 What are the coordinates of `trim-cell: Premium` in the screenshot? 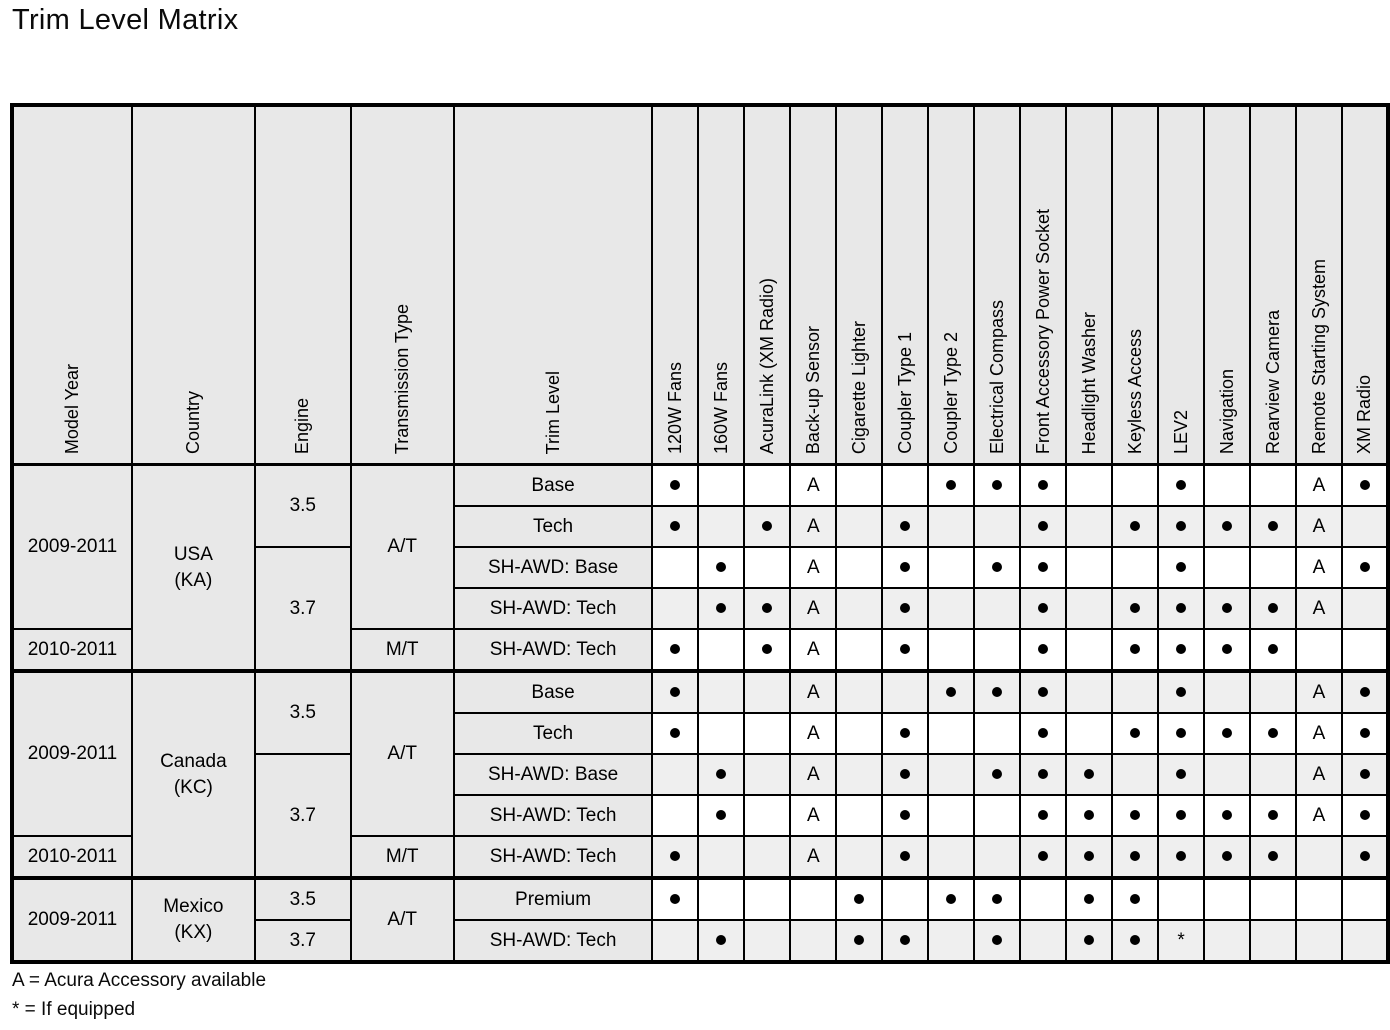 It's located at (553, 898).